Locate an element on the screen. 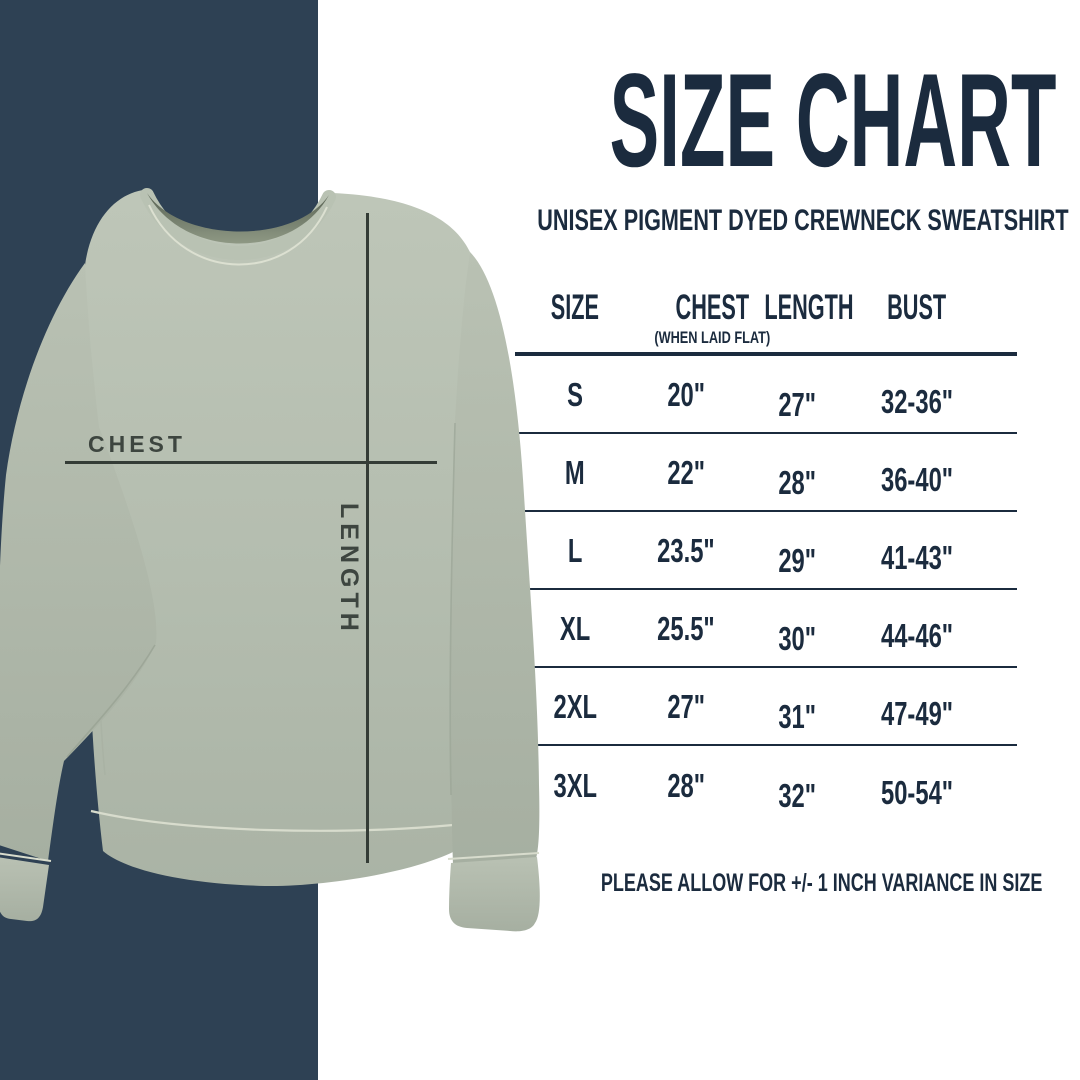 Image resolution: width=1080 pixels, height=1080 pixels. cell-length: 29" is located at coordinates (796, 560).